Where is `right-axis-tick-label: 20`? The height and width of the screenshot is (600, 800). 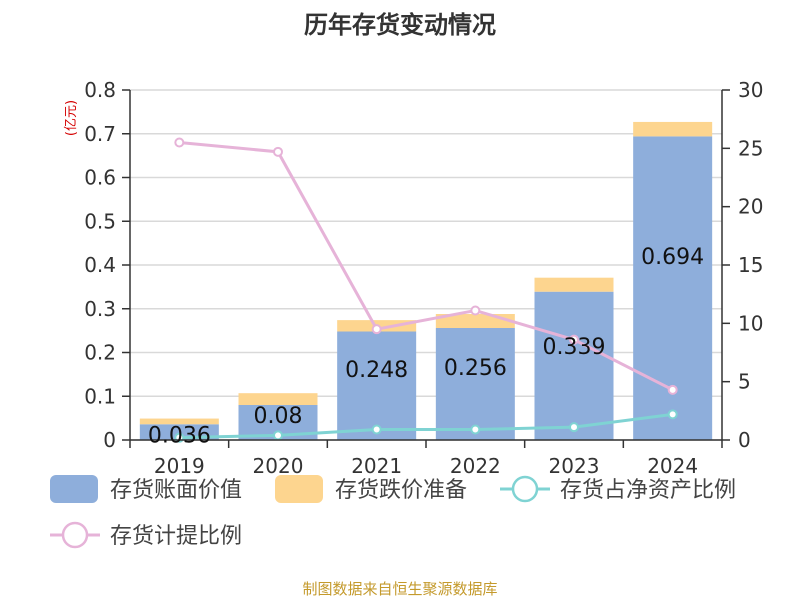
right-axis-tick-label: 20 is located at coordinates (750, 207).